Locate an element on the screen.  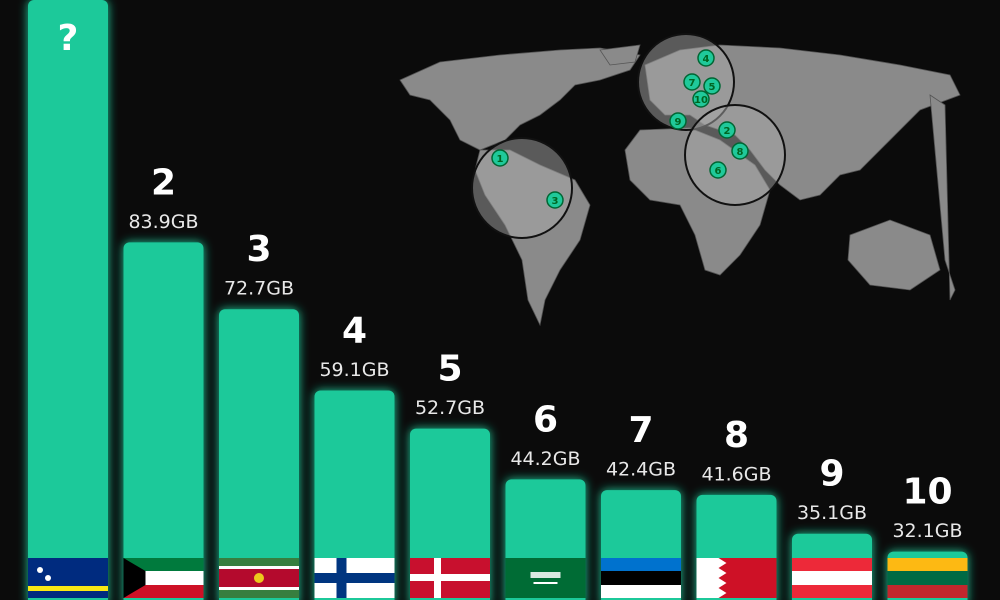
rank-label: 3 is located at coordinates (258, 249).